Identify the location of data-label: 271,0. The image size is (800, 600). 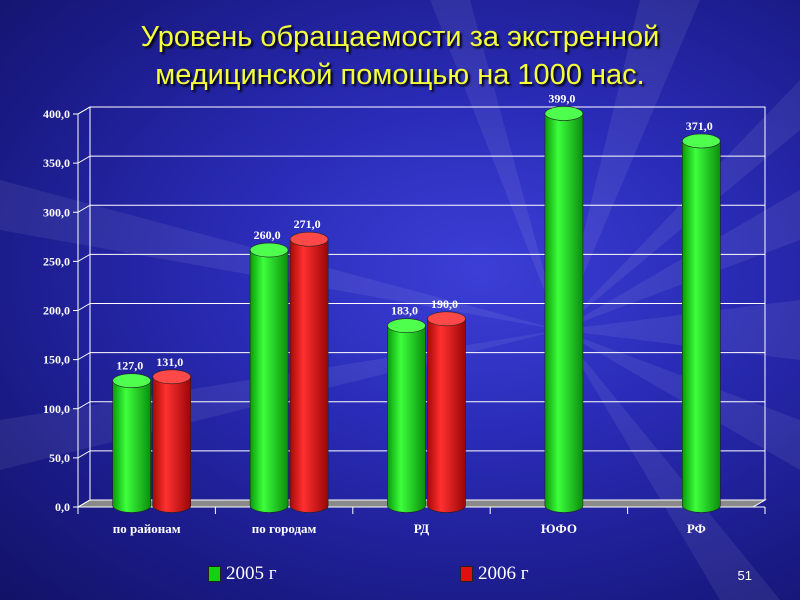
(307, 224).